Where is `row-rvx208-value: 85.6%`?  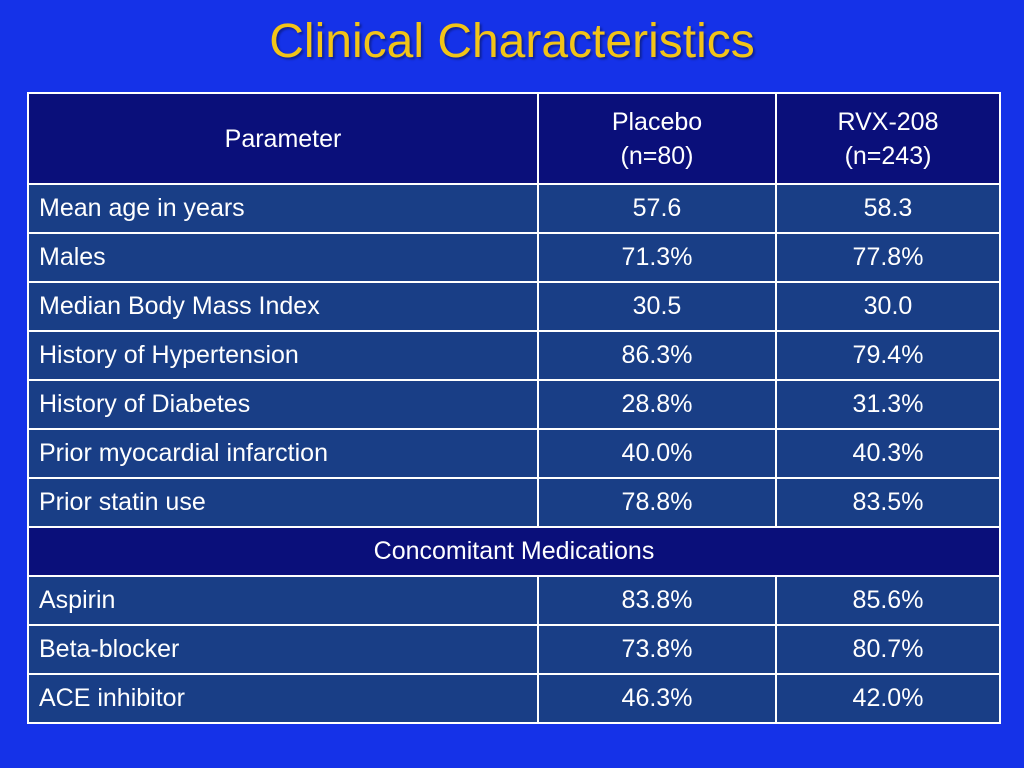 row-rvx208-value: 85.6% is located at coordinates (888, 600).